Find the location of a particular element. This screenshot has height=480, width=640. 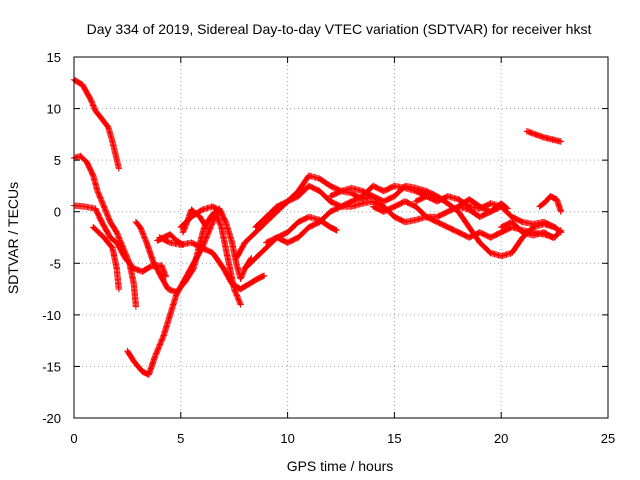

series-track-u is located at coordinates (527, 229).